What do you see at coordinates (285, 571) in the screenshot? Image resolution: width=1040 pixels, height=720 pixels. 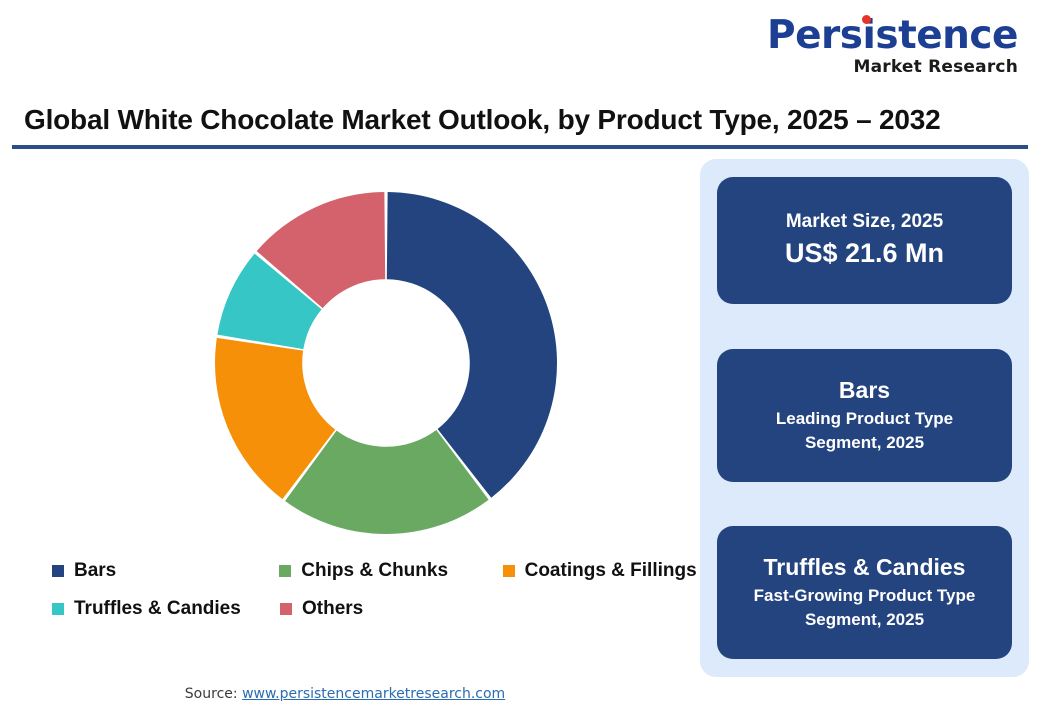 I see `legend-swatch-chips-chunks` at bounding box center [285, 571].